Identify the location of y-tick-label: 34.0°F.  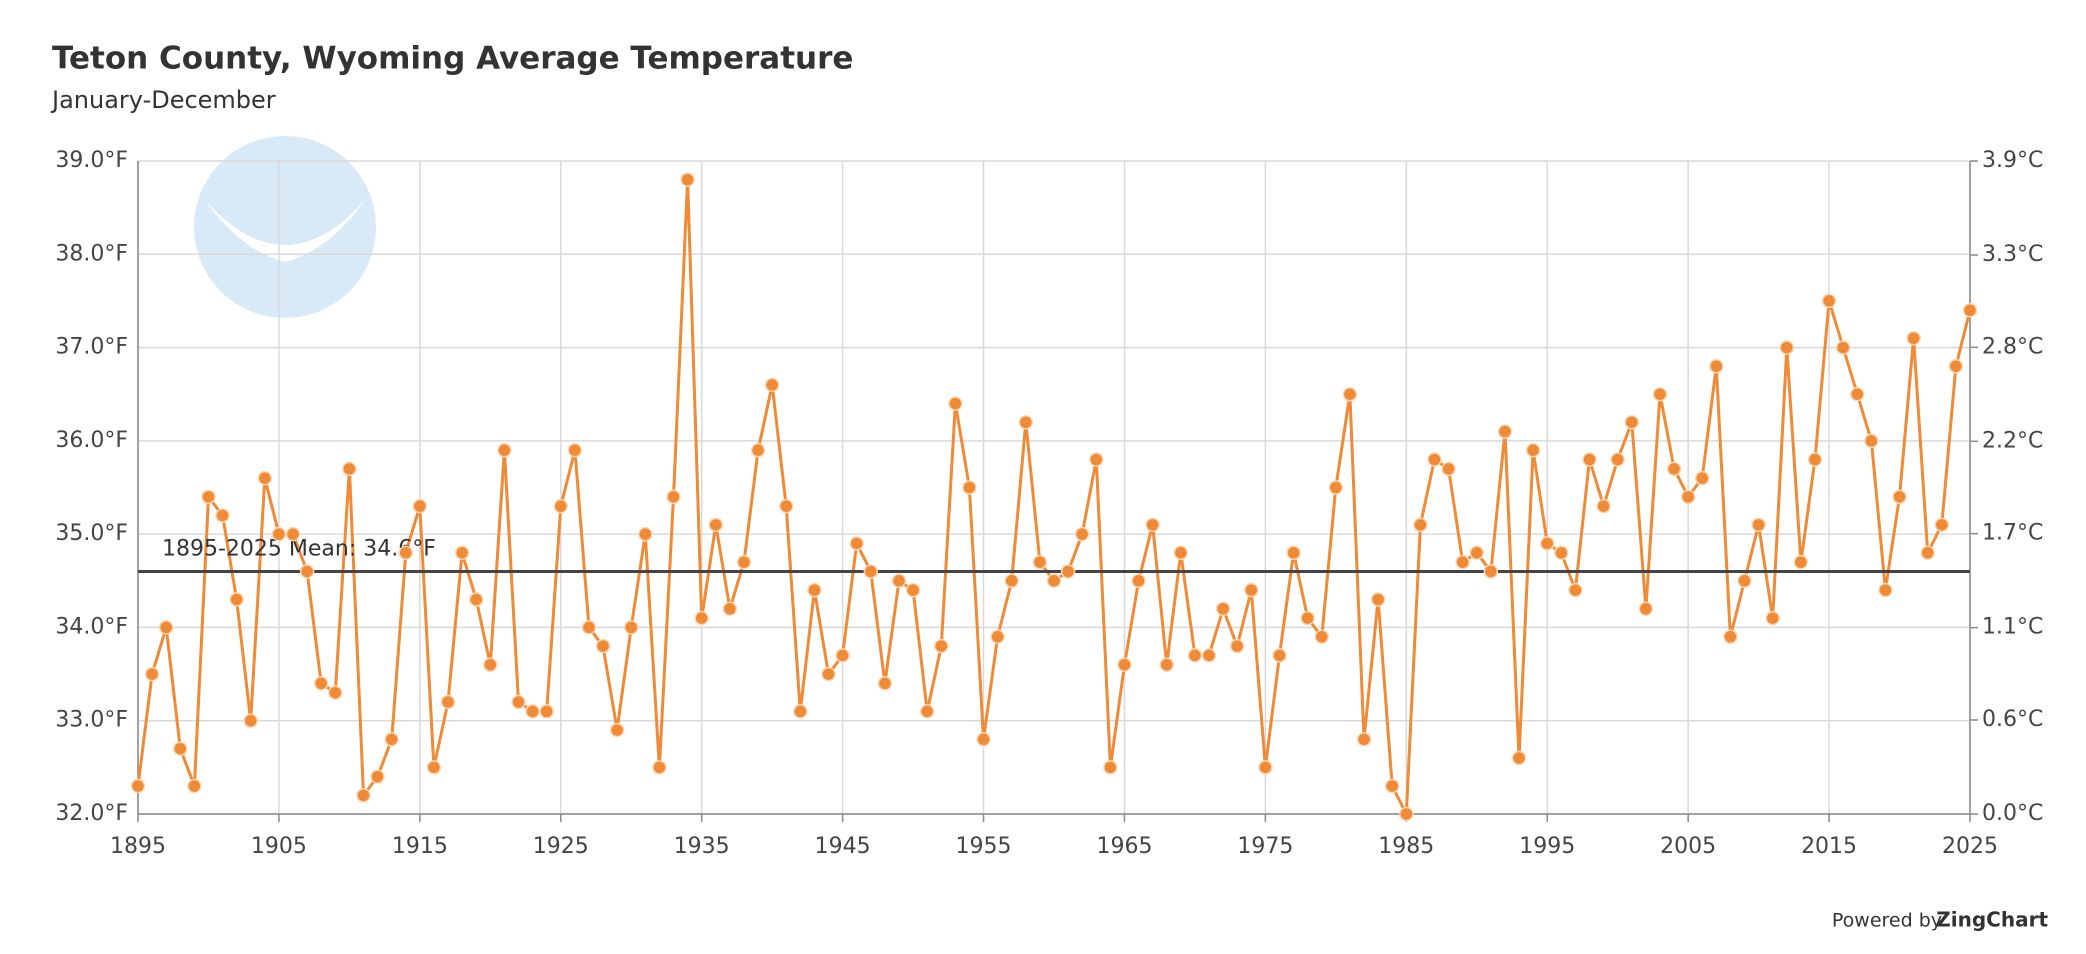
(91, 626).